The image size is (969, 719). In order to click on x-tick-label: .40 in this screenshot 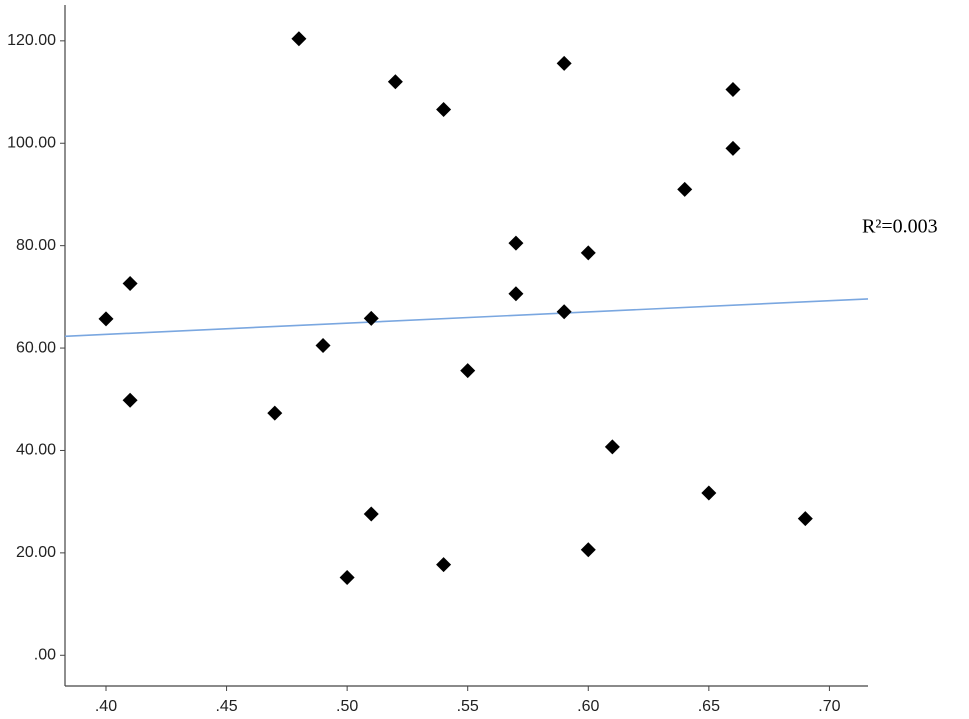, I will do `click(106, 706)`.